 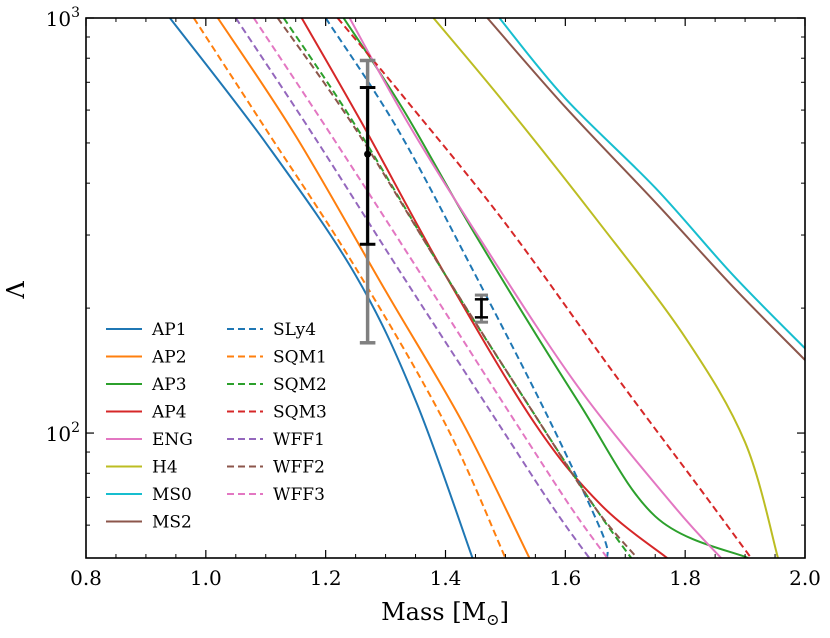 I want to click on legend-label-h4: H4, so click(x=165, y=468).